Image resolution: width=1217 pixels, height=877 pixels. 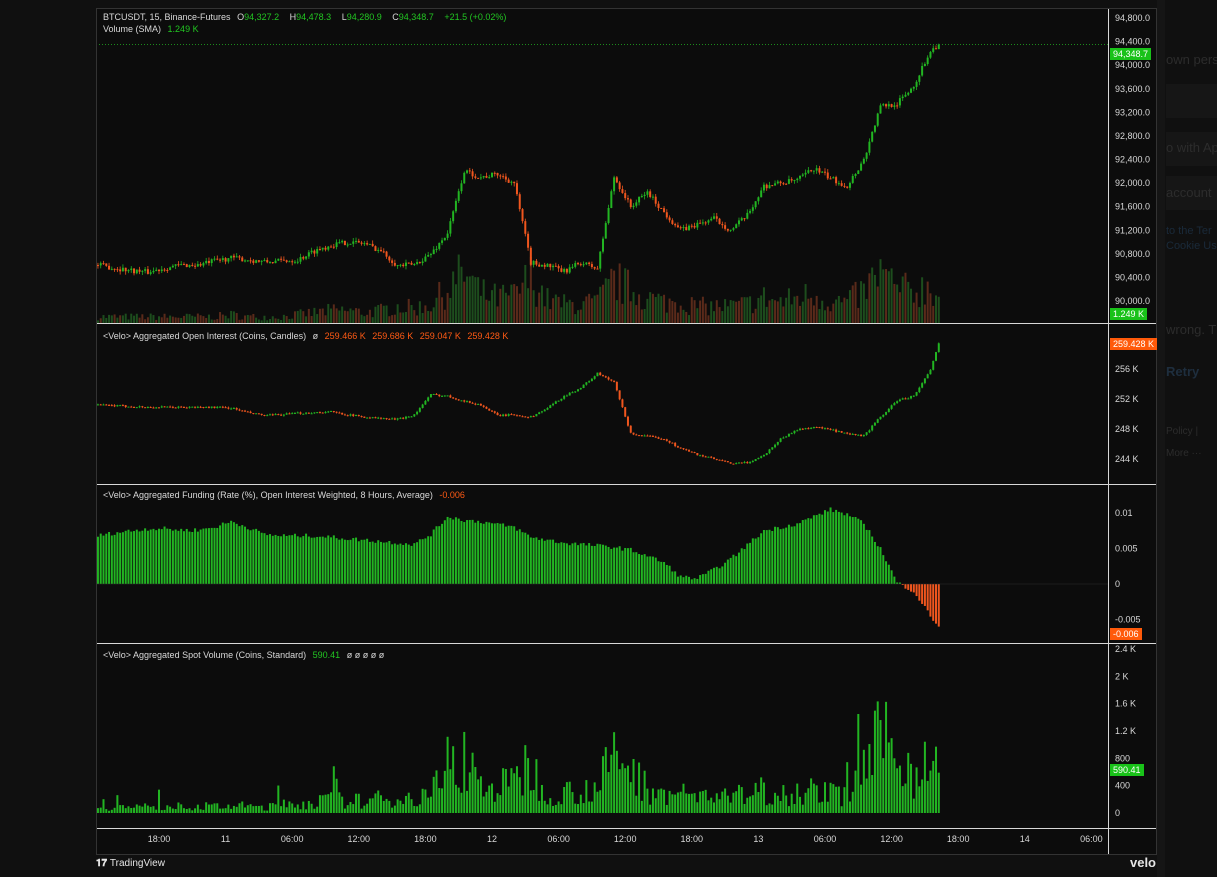 What do you see at coordinates (130, 863) in the screenshot?
I see `tradingview-logo: 𝟏𝟕 TradingView` at bounding box center [130, 863].